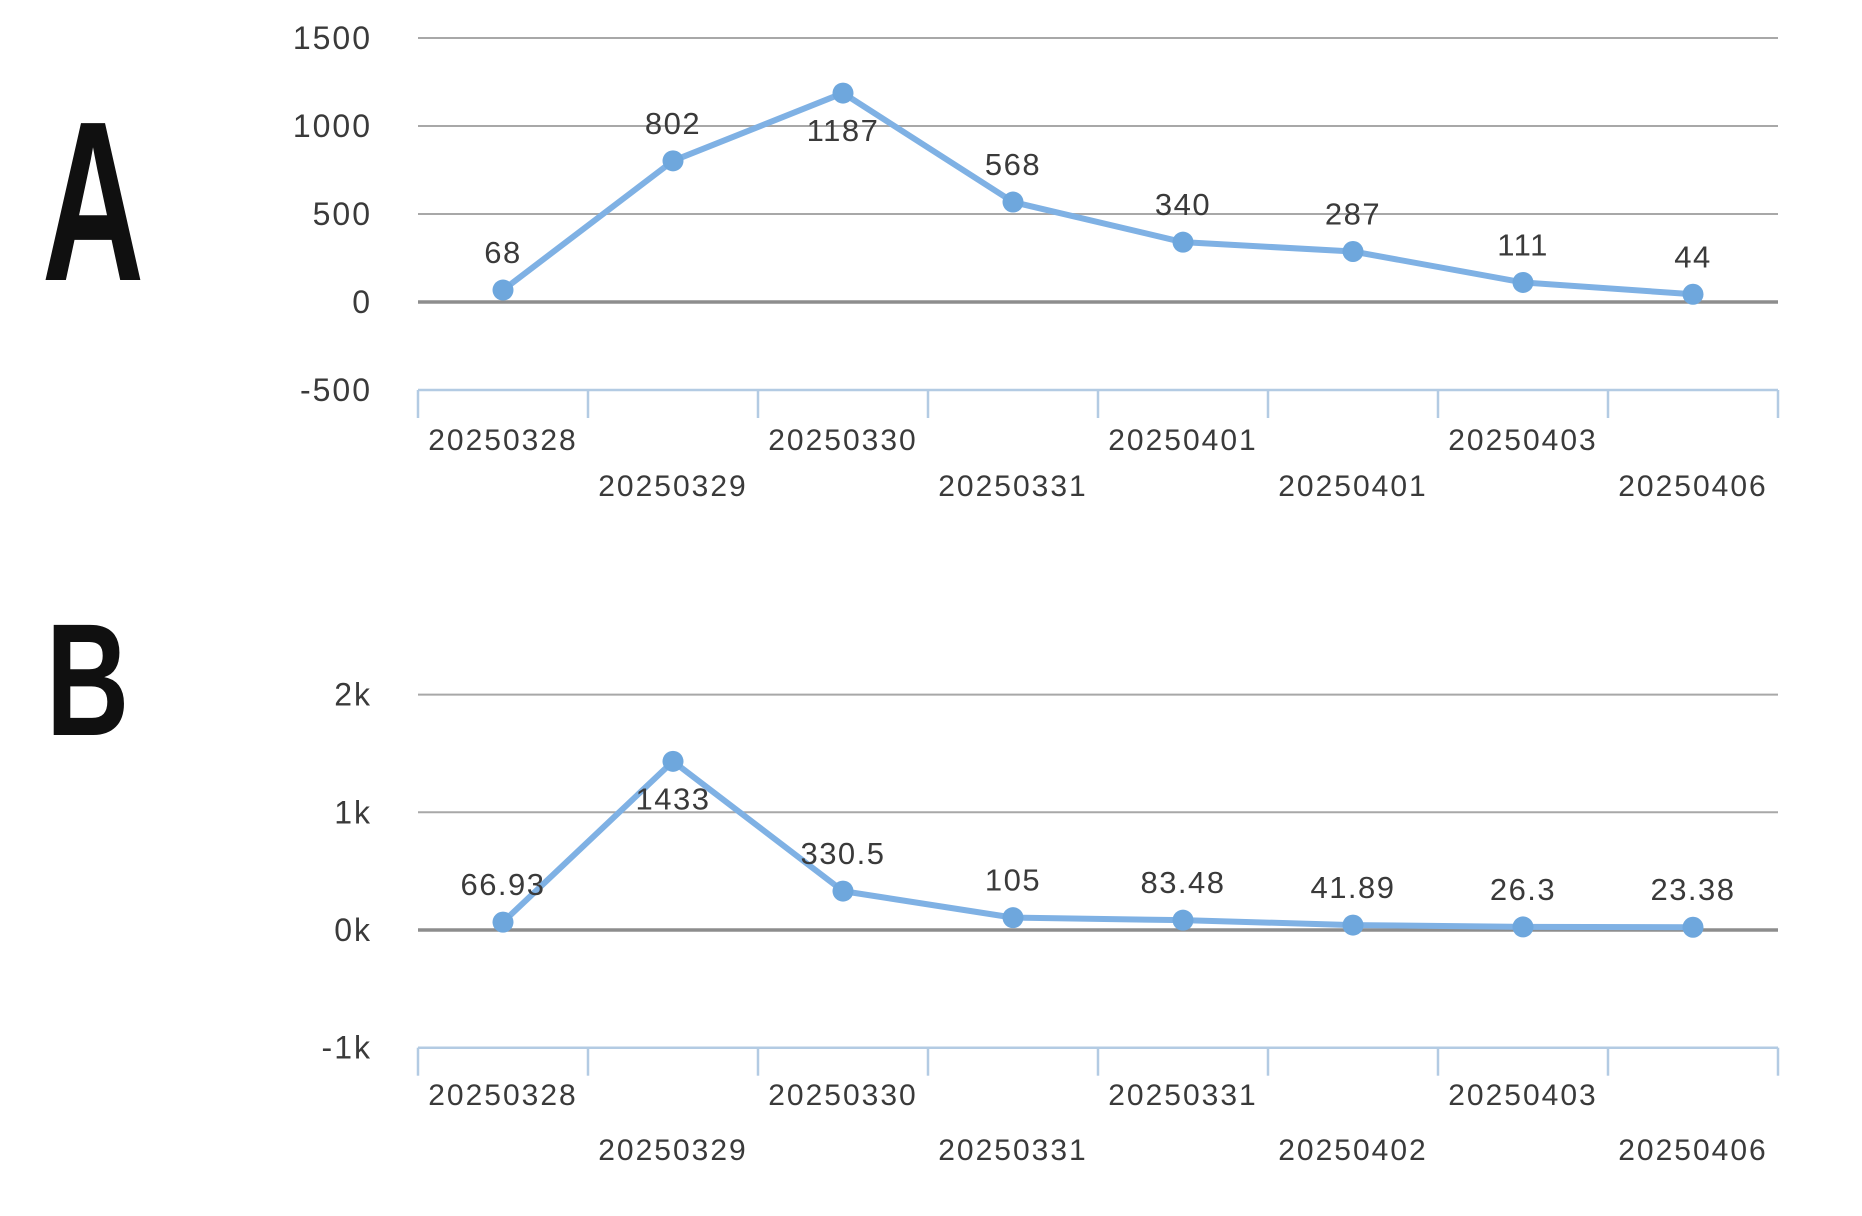 This screenshot has width=1862, height=1216. I want to click on data-point-label: 340, so click(1183, 204).